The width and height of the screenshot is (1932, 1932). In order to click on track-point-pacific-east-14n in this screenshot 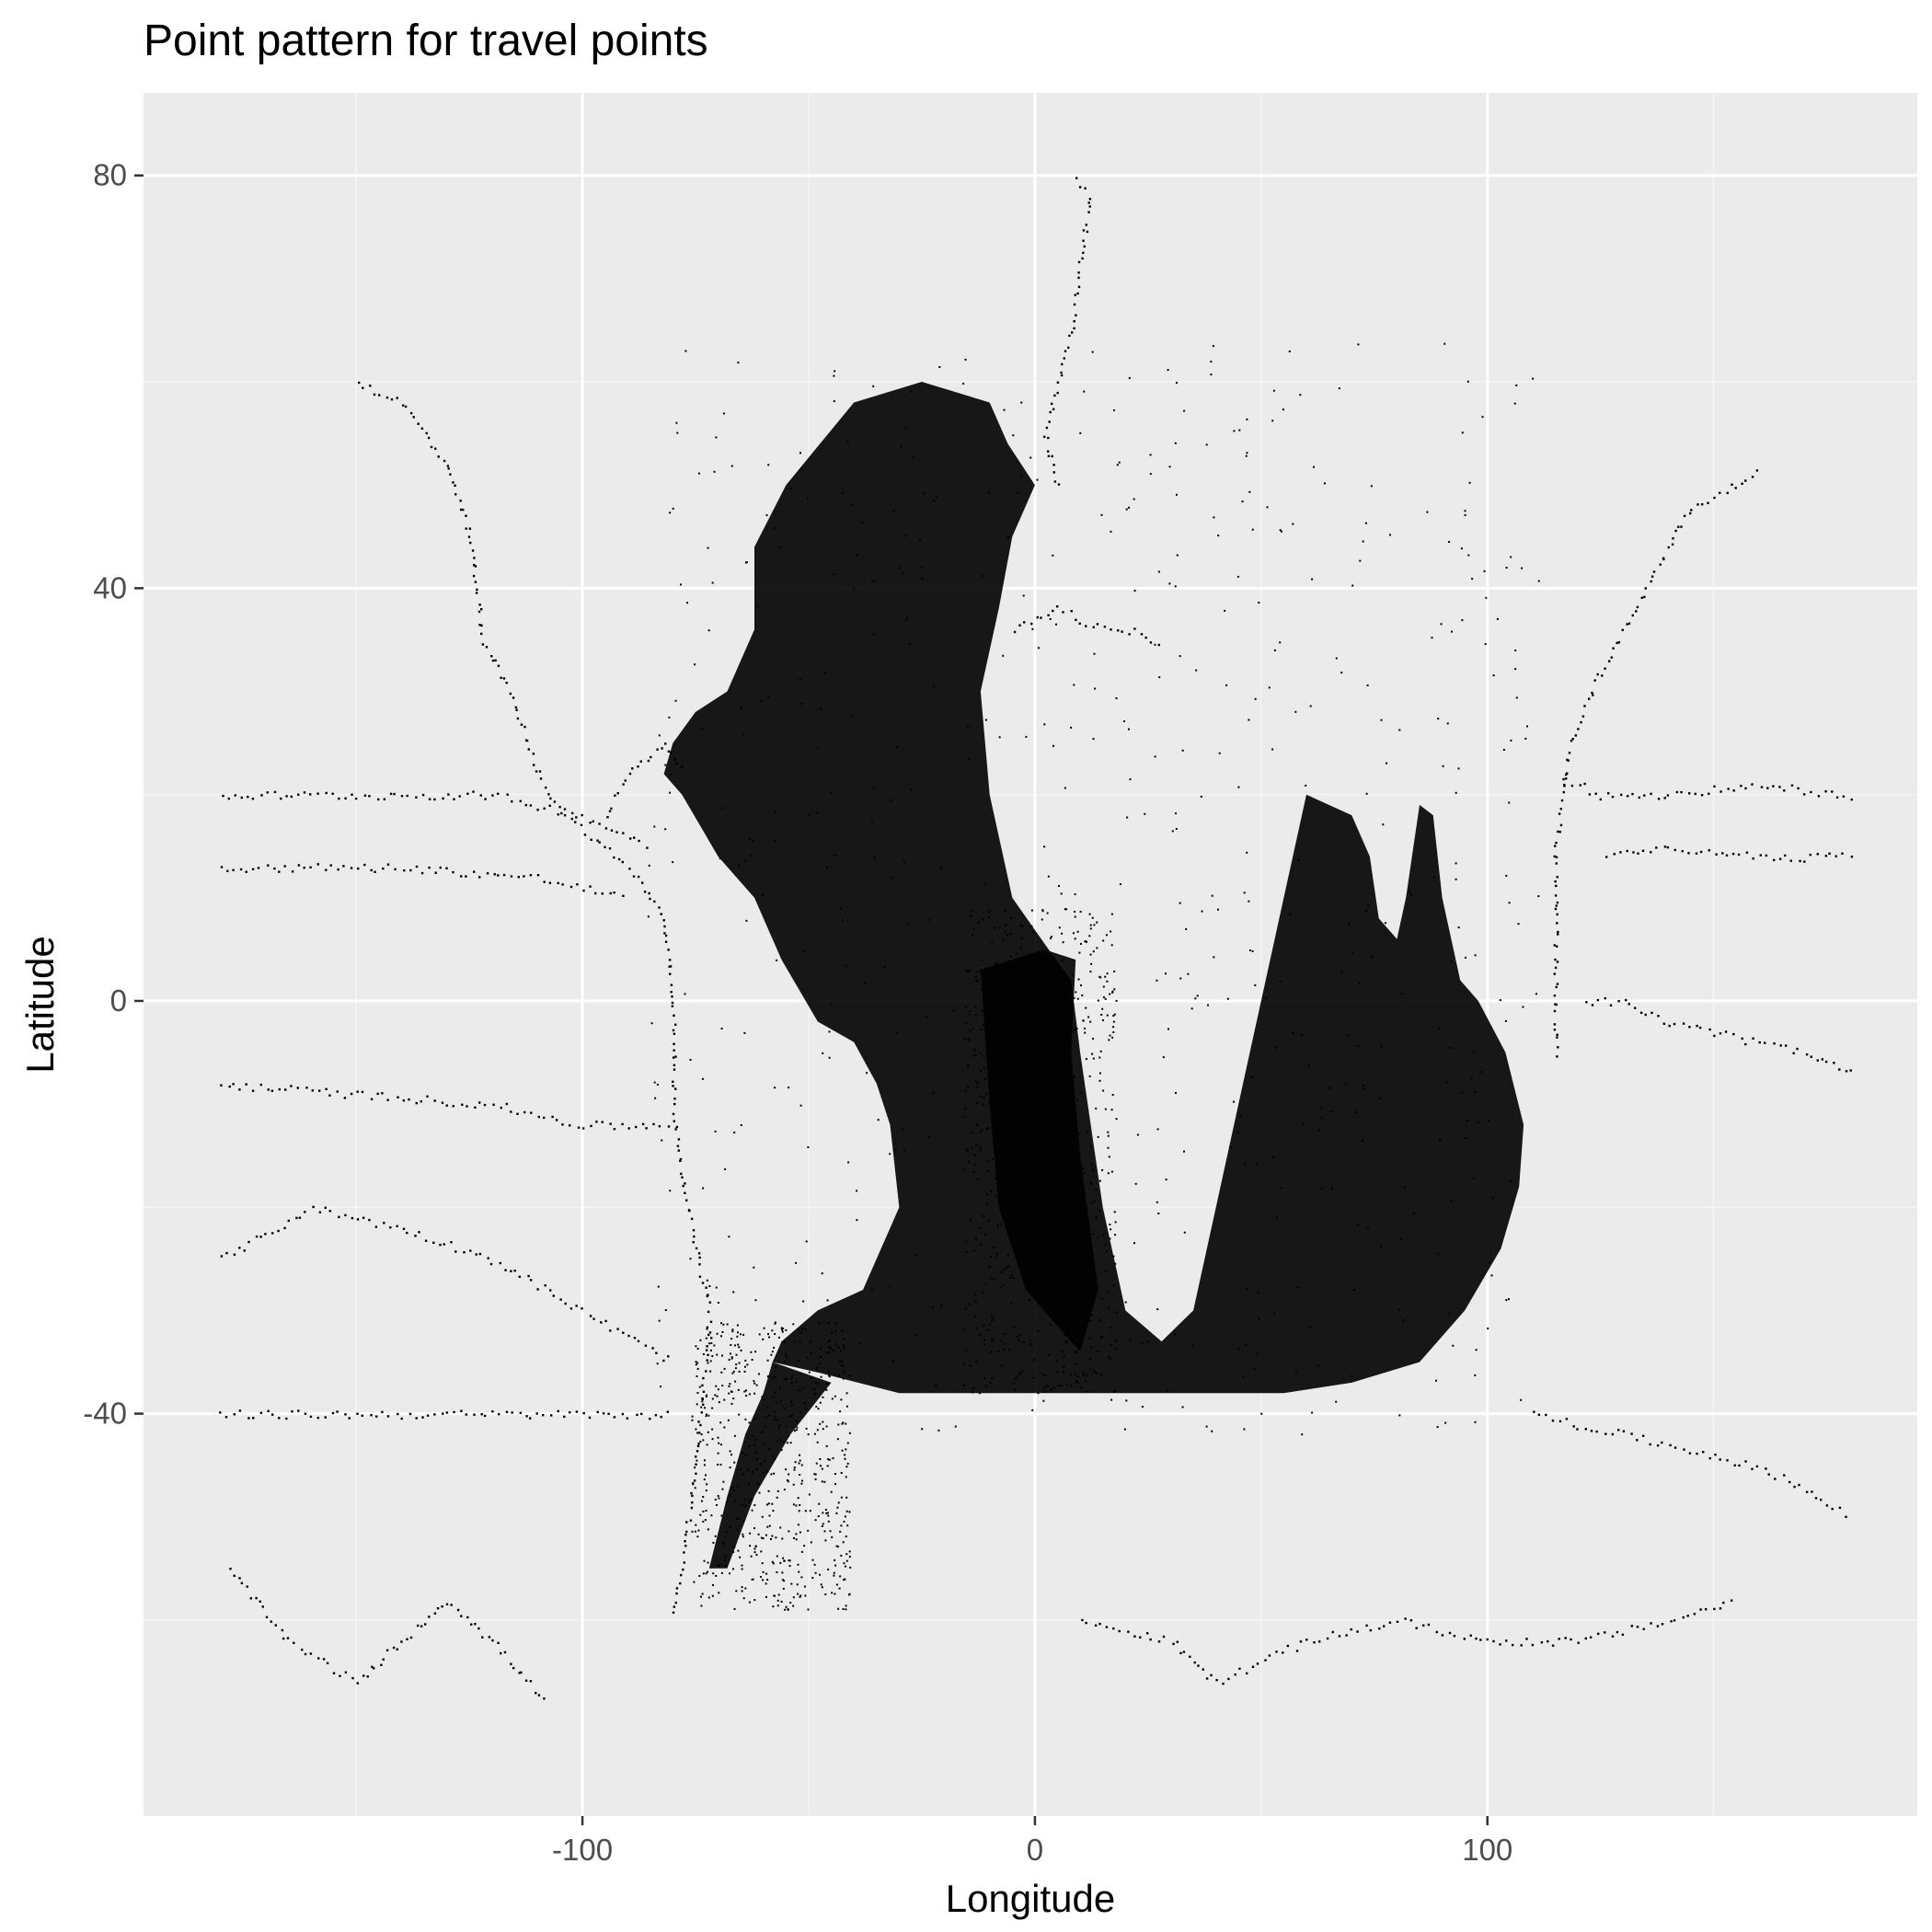, I will do `click(1733, 854)`.